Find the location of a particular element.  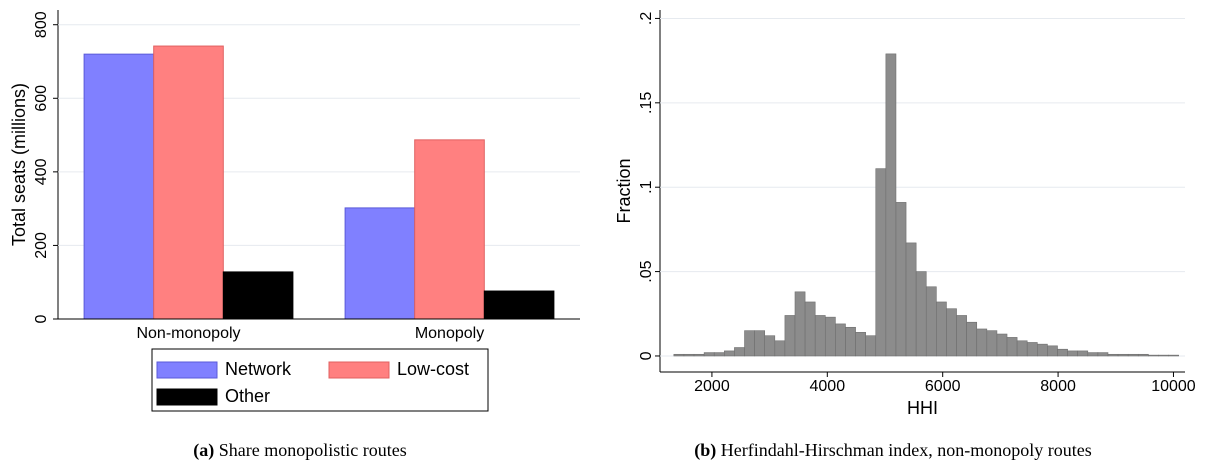

caption-label: (a) is located at coordinates (203, 450).